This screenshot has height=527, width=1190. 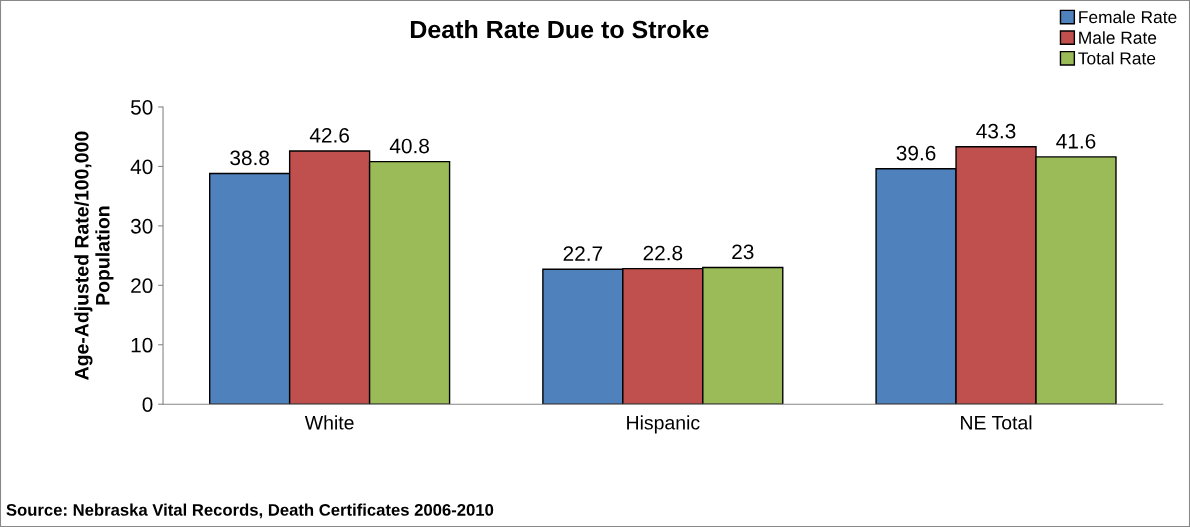 What do you see at coordinates (409, 146) in the screenshot?
I see `data-label: 40.8` at bounding box center [409, 146].